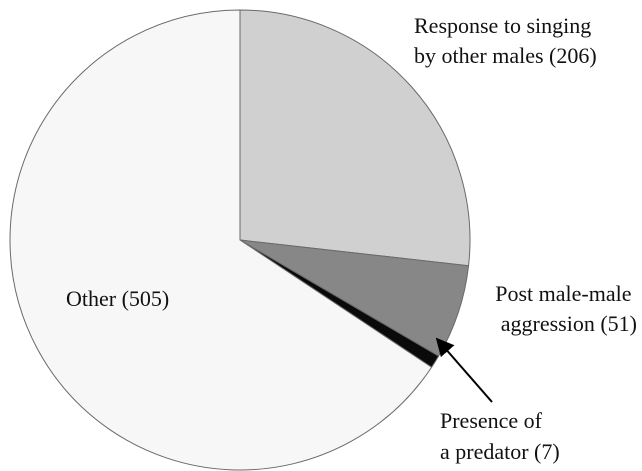  What do you see at coordinates (566, 308) in the screenshot?
I see `label-post-male-male-aggression: Post male-male aggression (51)` at bounding box center [566, 308].